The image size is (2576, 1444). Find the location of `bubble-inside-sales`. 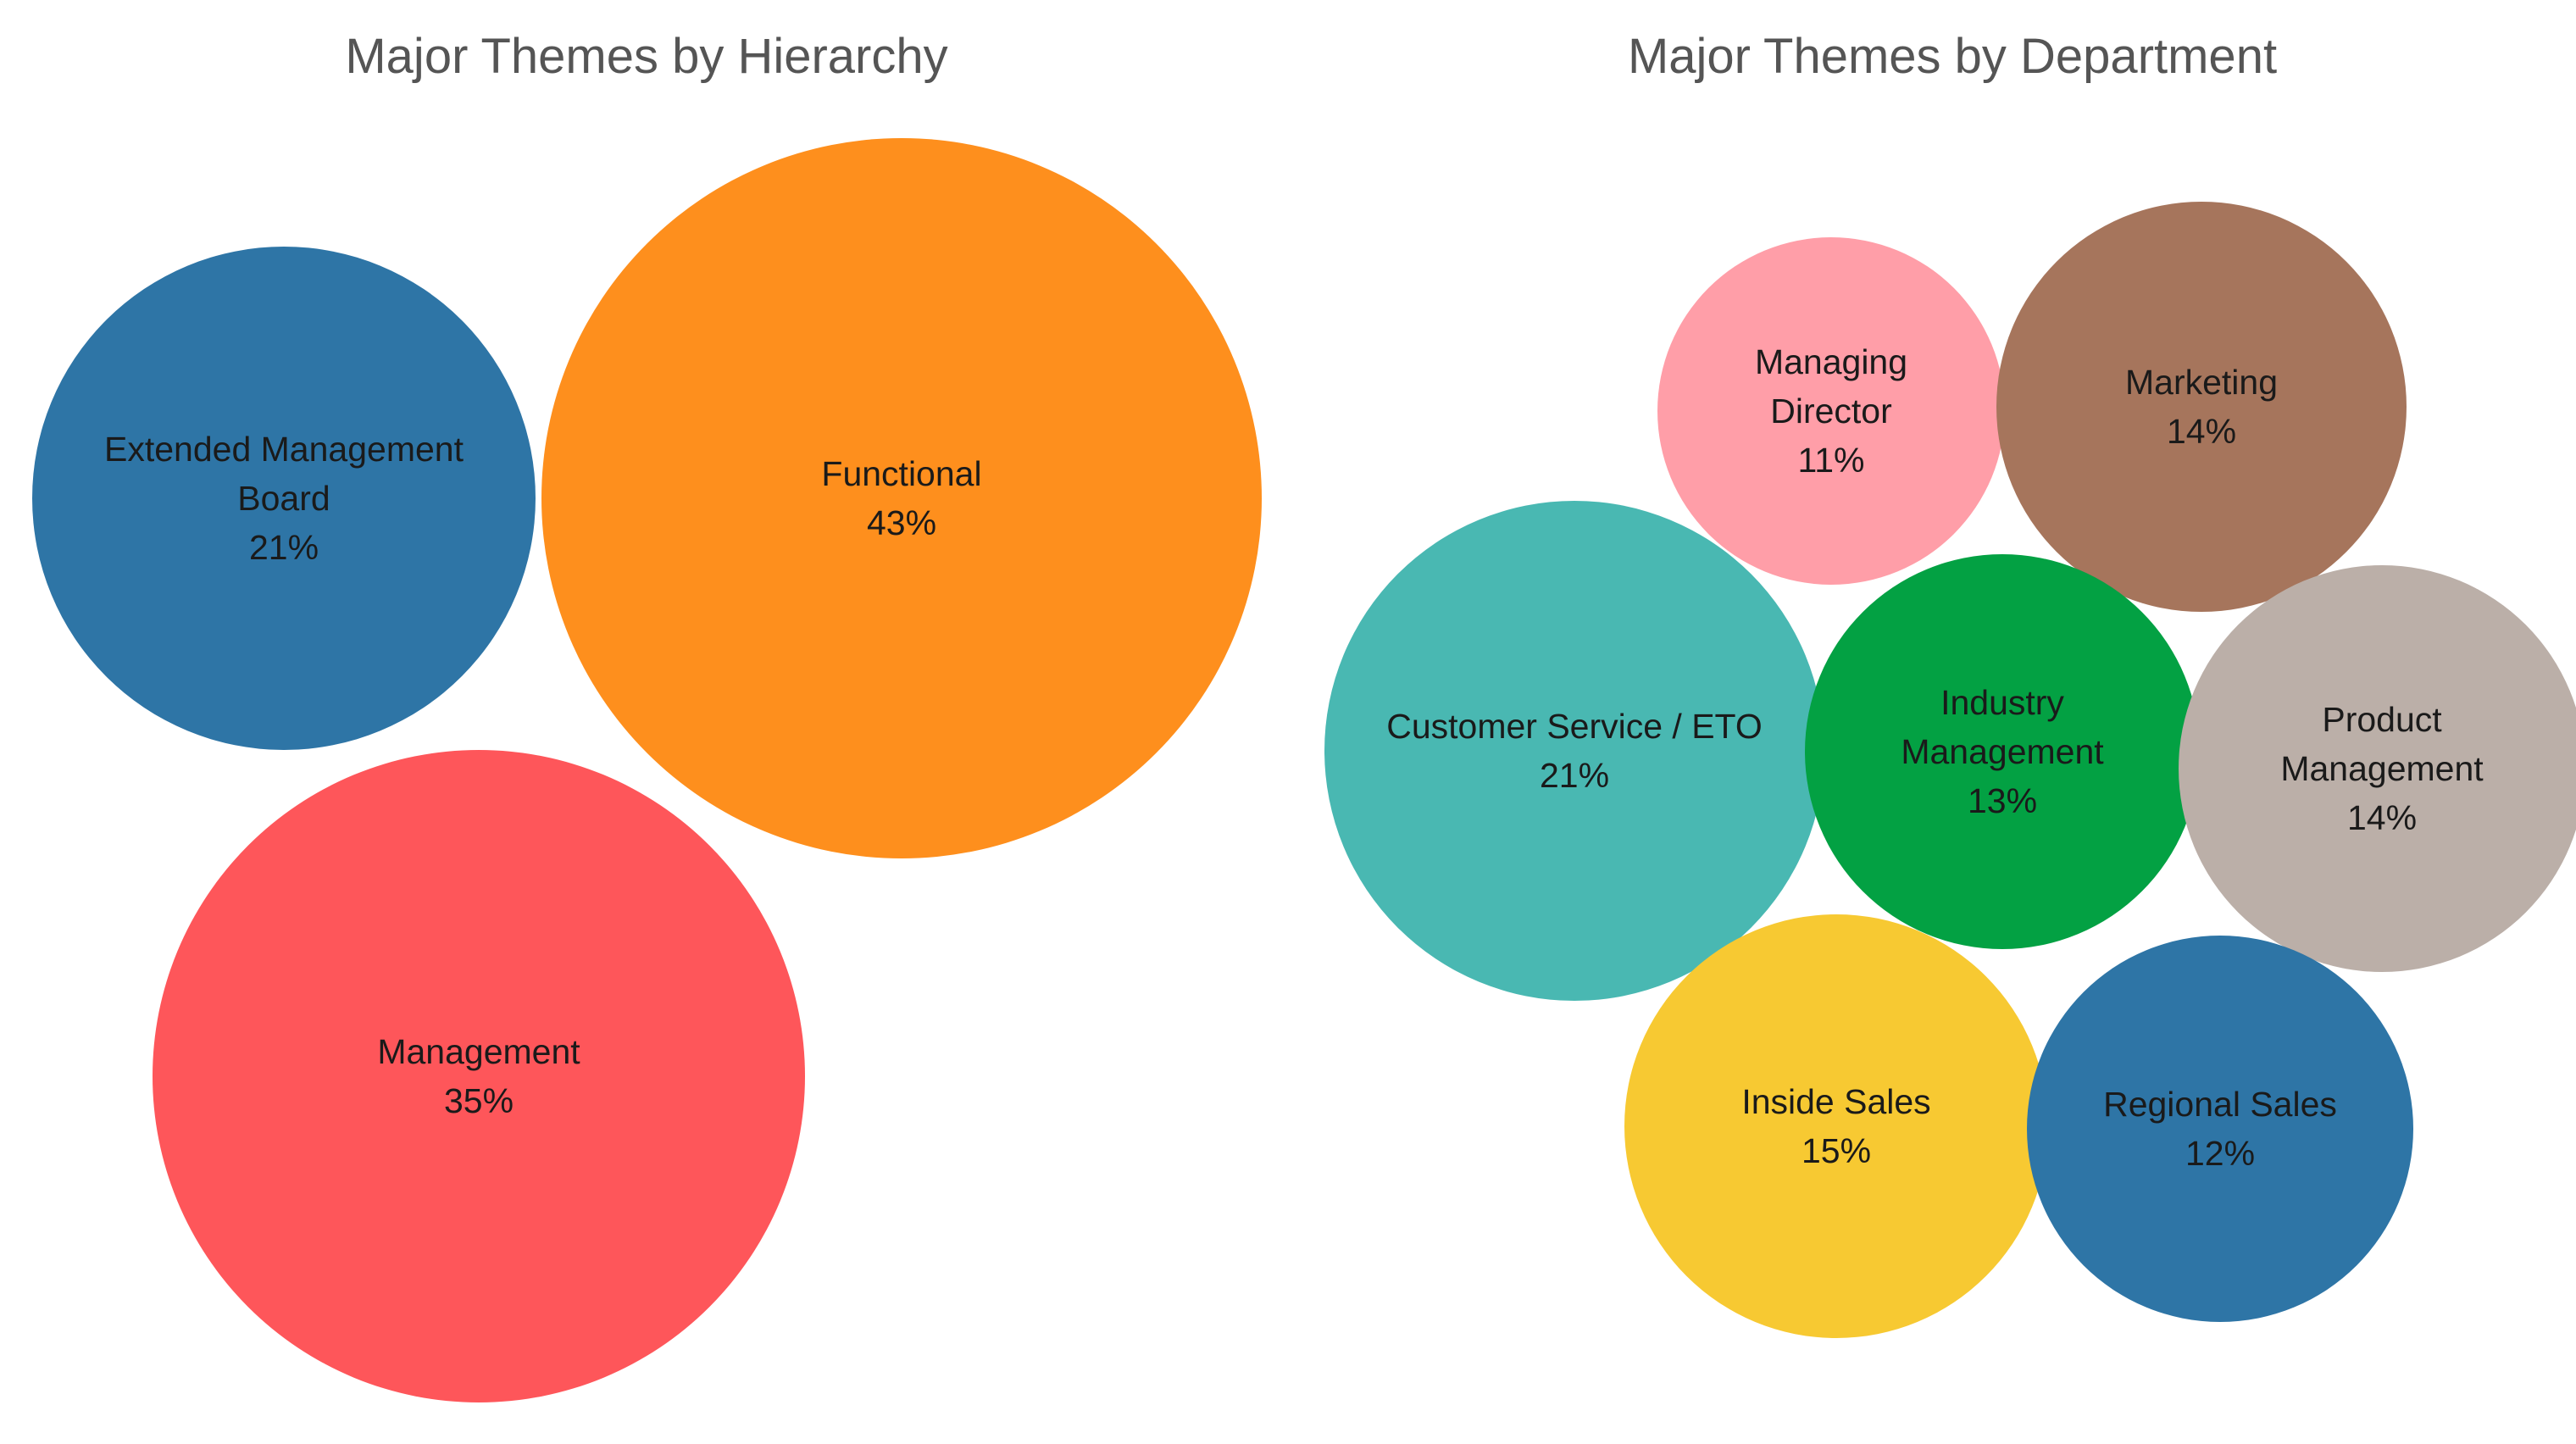

bubble-inside-sales is located at coordinates (1836, 1126).